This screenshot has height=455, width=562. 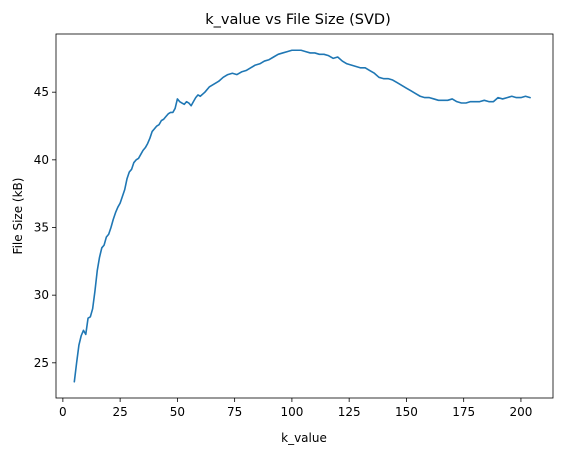 I want to click on x-tick-label: 25, so click(x=119, y=412).